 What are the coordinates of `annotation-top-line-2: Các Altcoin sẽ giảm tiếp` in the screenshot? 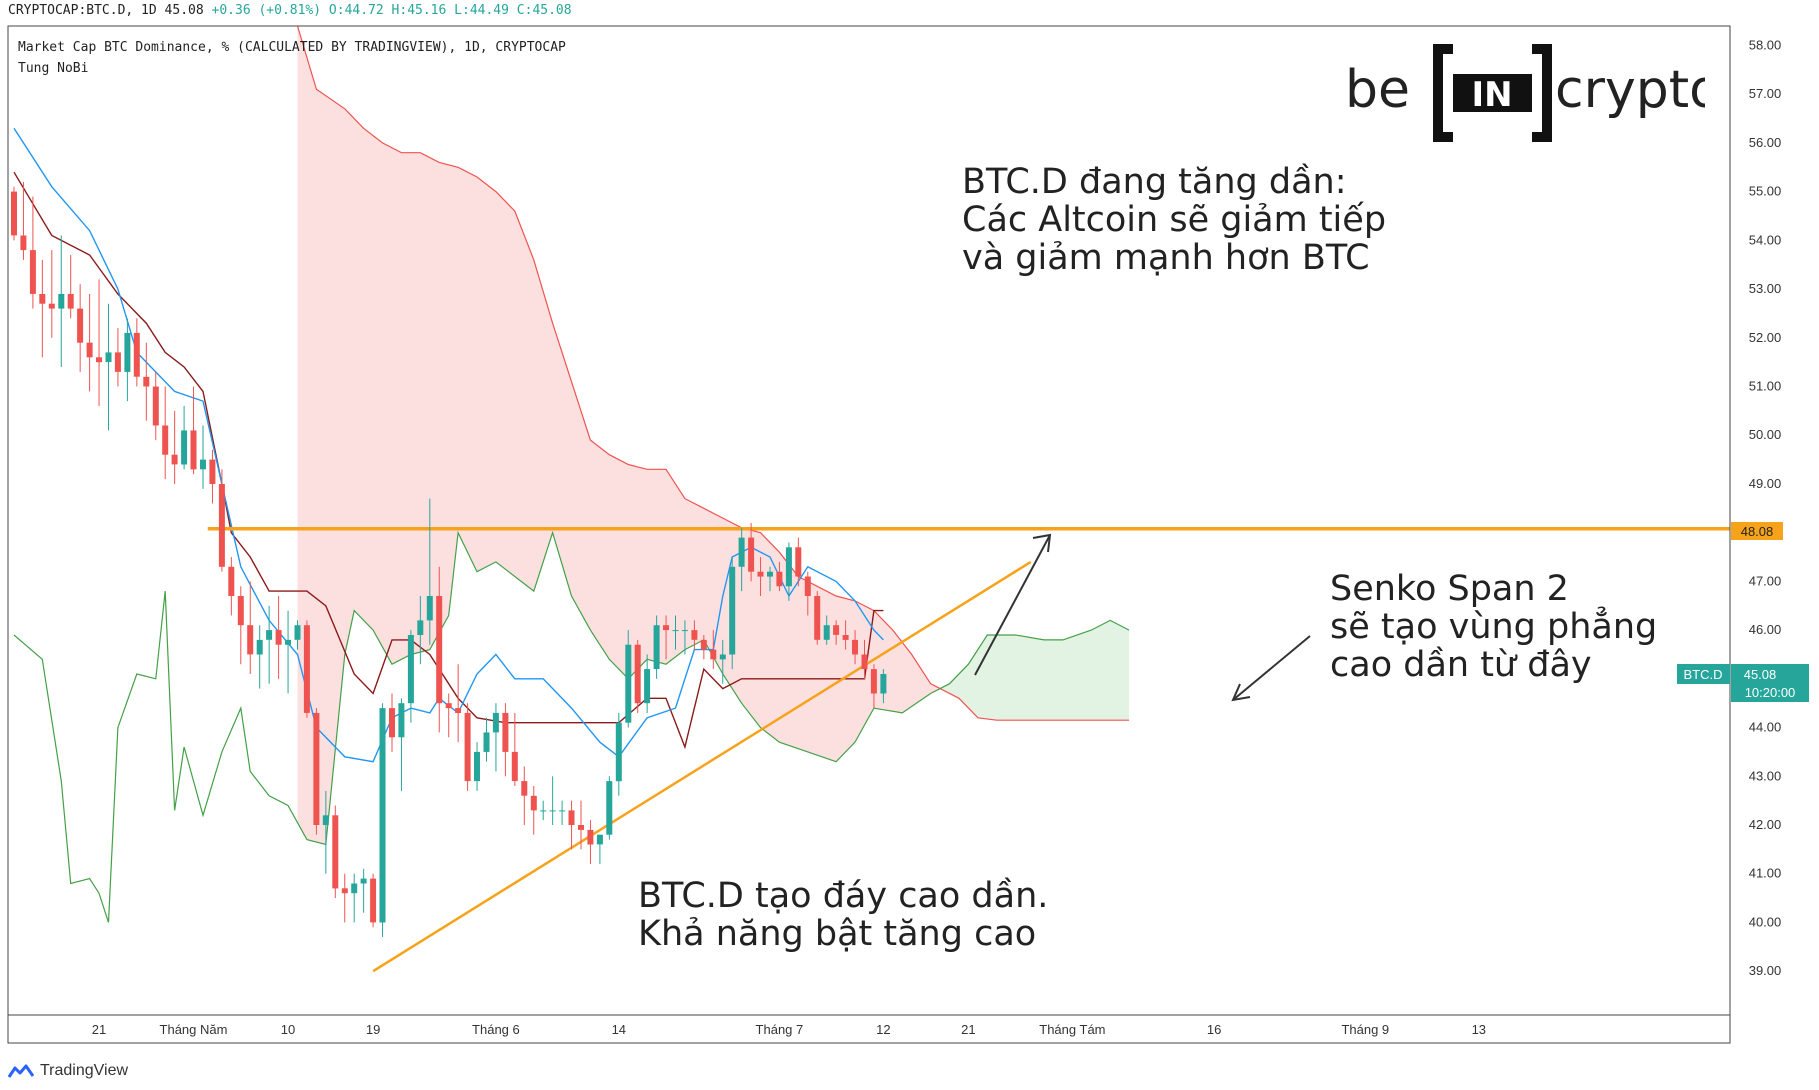 It's located at (1174, 220).